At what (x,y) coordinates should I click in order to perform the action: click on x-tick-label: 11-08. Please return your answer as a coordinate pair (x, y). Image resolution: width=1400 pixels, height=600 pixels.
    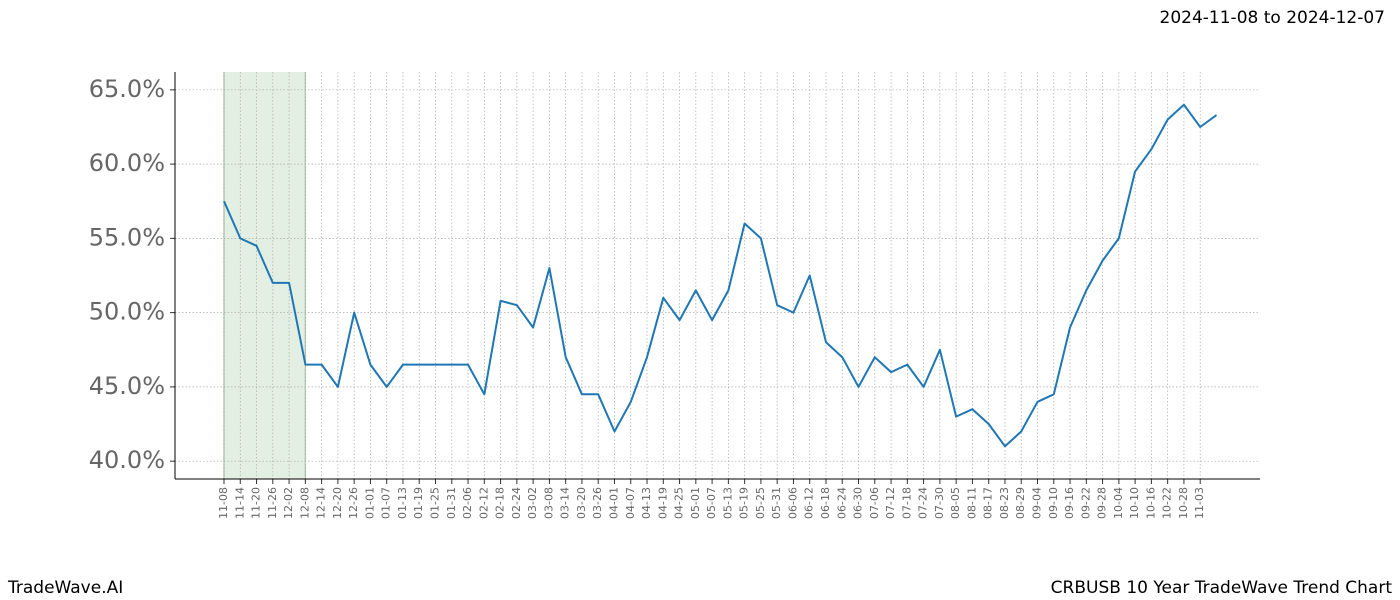
    Looking at the image, I should click on (223, 503).